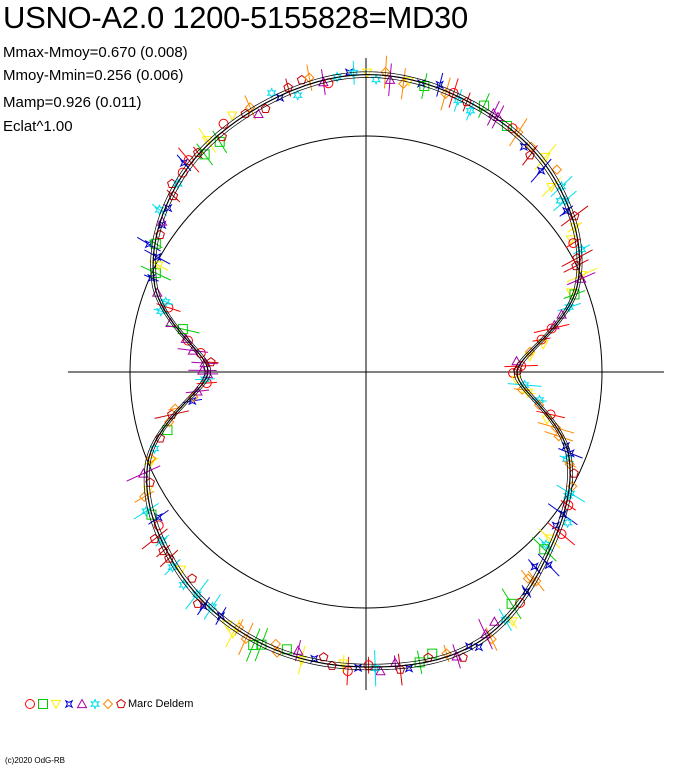 This screenshot has width=688, height=768. Describe the element at coordinates (43, 704) in the screenshot. I see `legend-marker-square-icon` at that location.